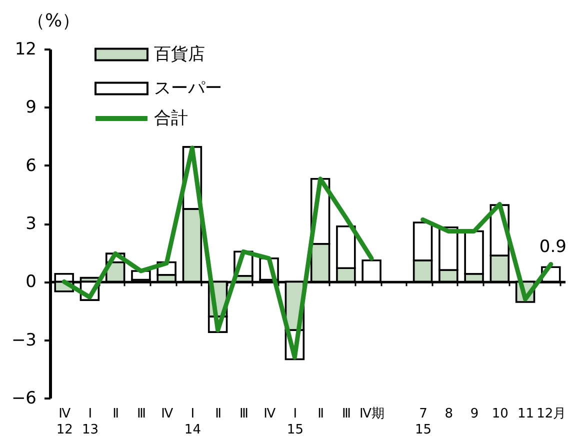  What do you see at coordinates (31, 224) in the screenshot?
I see `y-tick-label: 3` at bounding box center [31, 224].